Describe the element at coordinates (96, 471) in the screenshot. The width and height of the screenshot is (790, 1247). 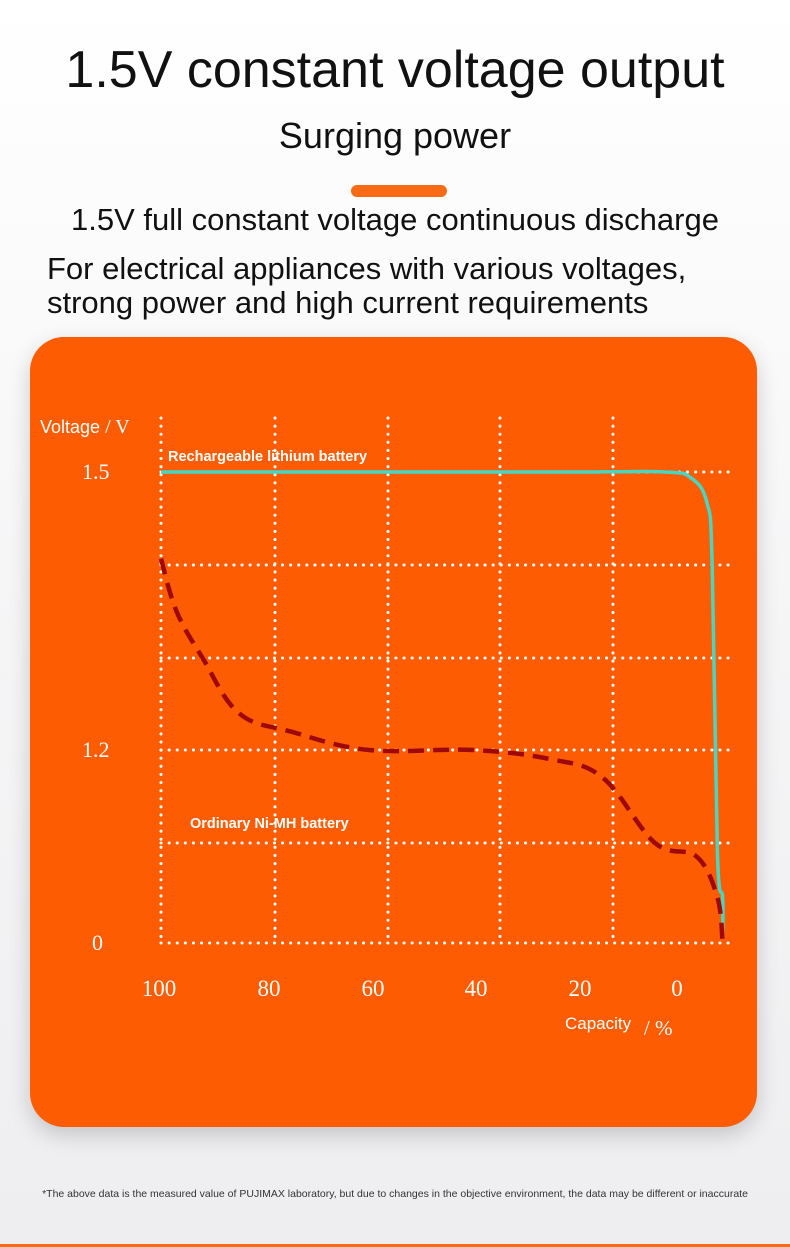
I see `y-tick-label: 1.5` at that location.